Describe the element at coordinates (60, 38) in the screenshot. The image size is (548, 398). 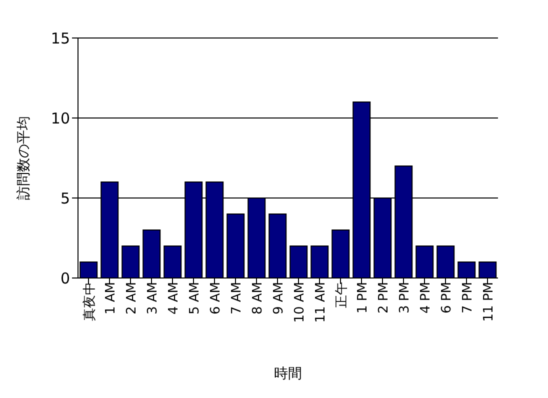
I see `y-tick-label: 15` at that location.